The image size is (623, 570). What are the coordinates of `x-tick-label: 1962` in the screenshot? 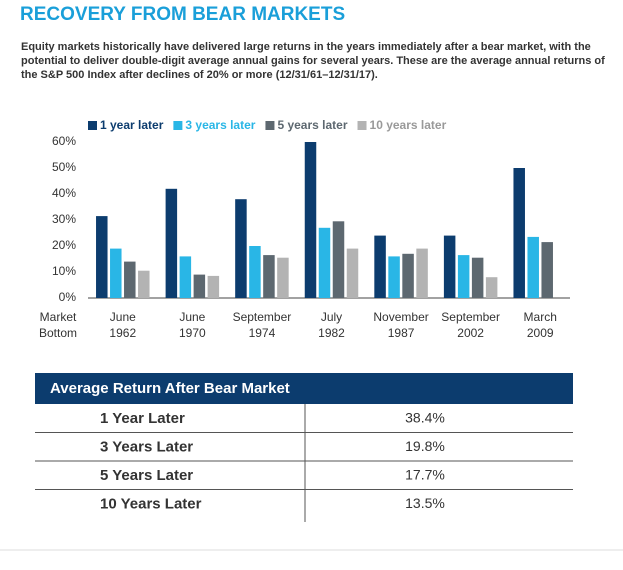 It's located at (122, 333).